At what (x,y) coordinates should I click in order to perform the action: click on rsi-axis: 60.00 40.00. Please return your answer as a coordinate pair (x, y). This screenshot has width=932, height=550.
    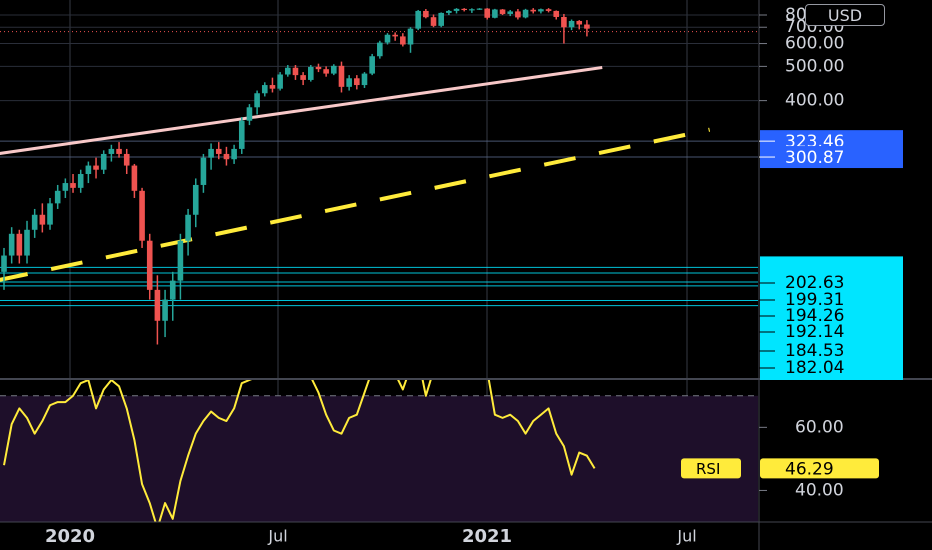
    Looking at the image, I should click on (801, 458).